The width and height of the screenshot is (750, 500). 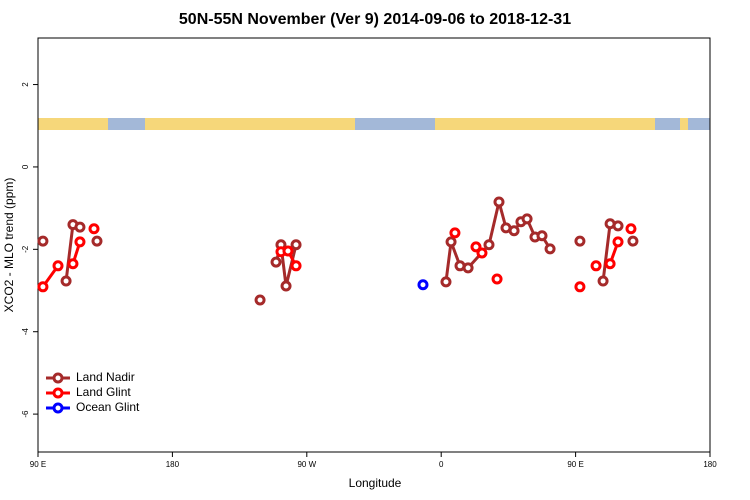 What do you see at coordinates (375, 483) in the screenshot?
I see `x-axis-label: Longitude` at bounding box center [375, 483].